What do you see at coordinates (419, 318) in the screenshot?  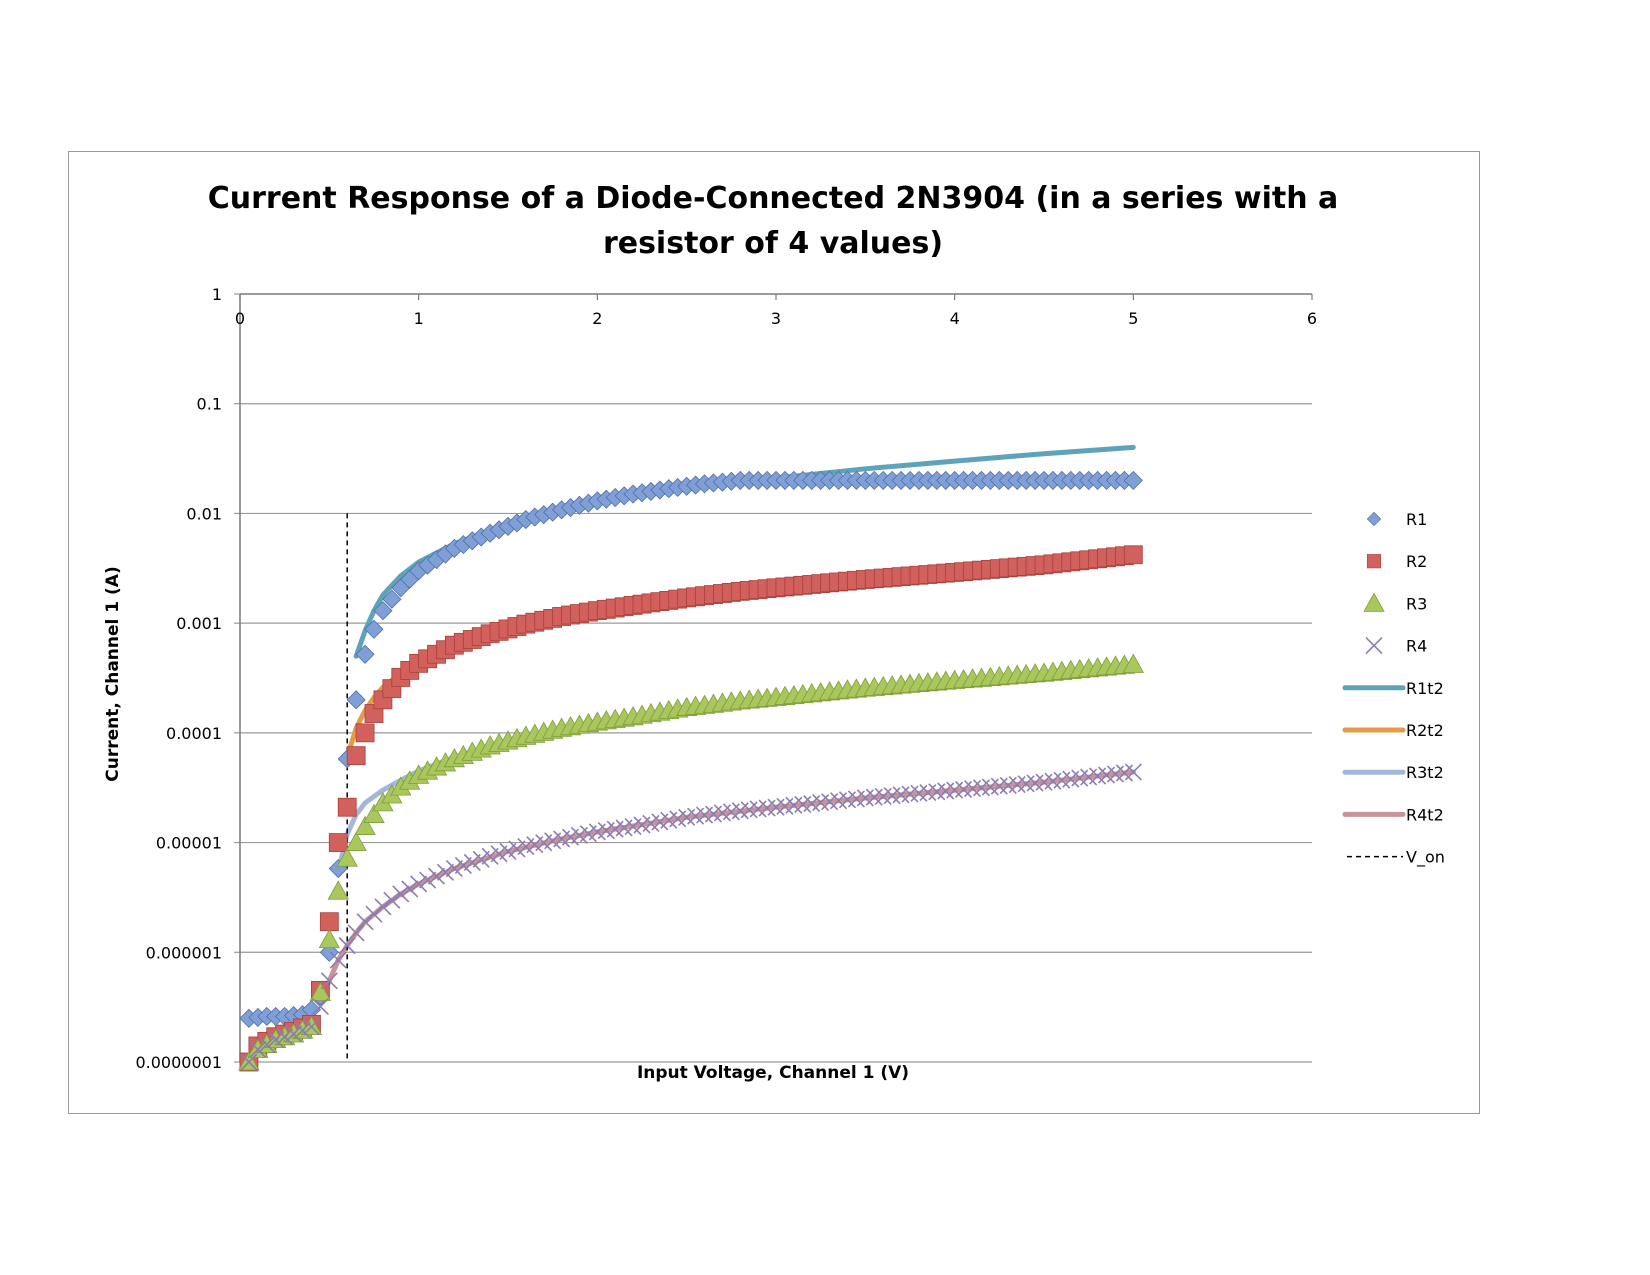 I see `x-tick-label: 1` at bounding box center [419, 318].